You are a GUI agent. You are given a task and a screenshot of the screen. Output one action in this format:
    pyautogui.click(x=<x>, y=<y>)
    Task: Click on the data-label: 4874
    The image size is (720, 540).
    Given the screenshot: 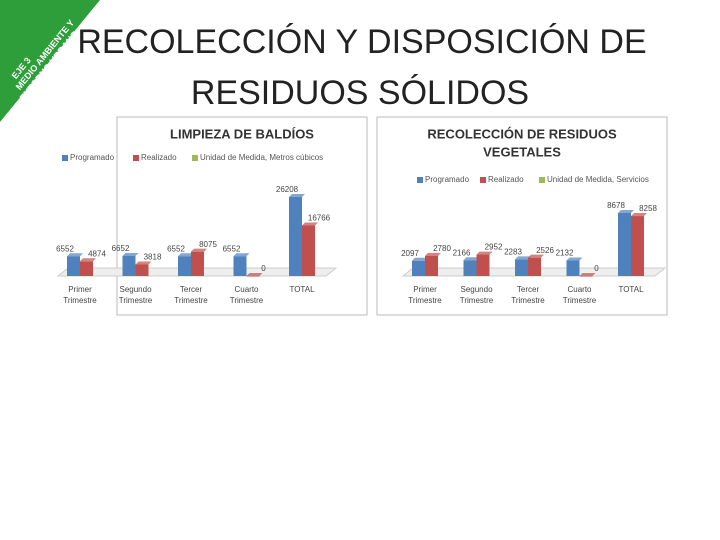 What is the action you would take?
    pyautogui.click(x=97, y=253)
    